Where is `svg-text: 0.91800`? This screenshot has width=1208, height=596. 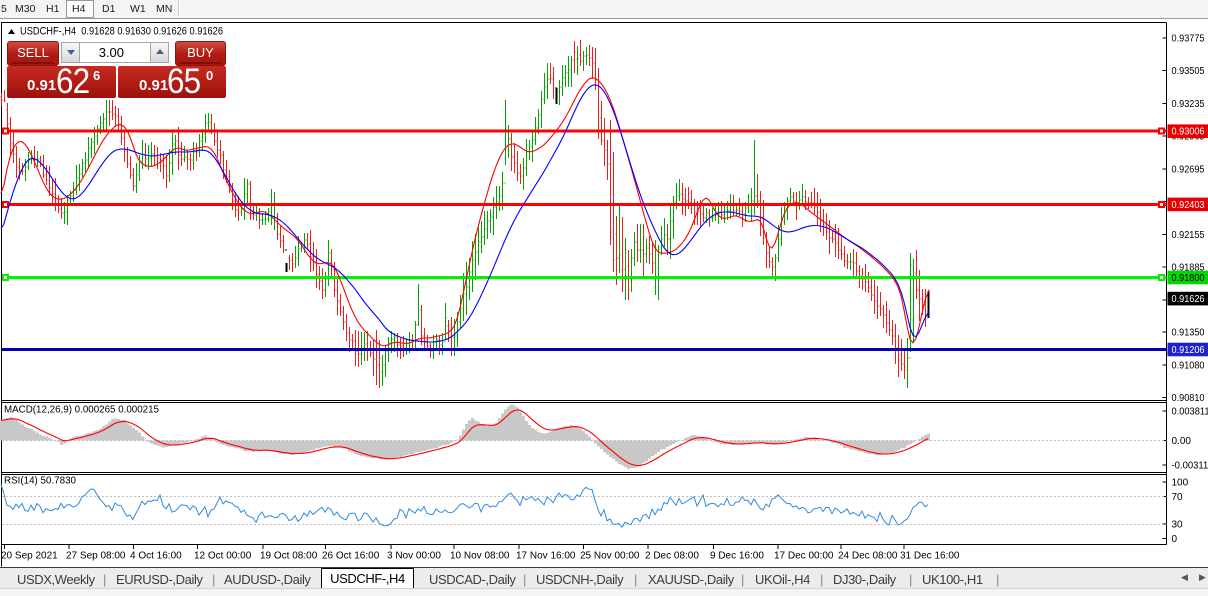
svg-text: 0.91800 is located at coordinates (1188, 278).